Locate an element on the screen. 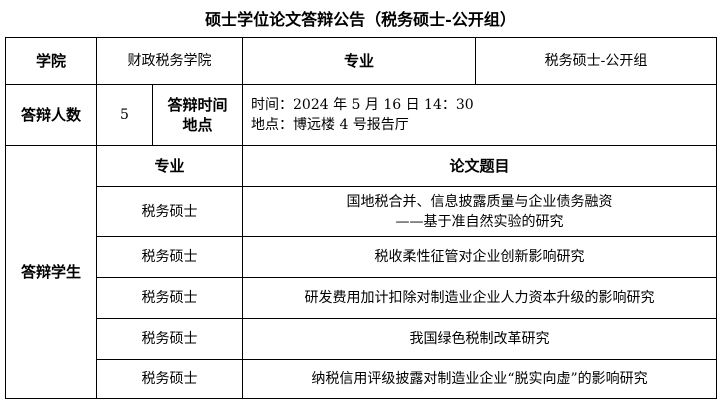 The height and width of the screenshot is (402, 721). title-line: 国地税合并、信息披露质量与企业债务融资 is located at coordinates (479, 201).